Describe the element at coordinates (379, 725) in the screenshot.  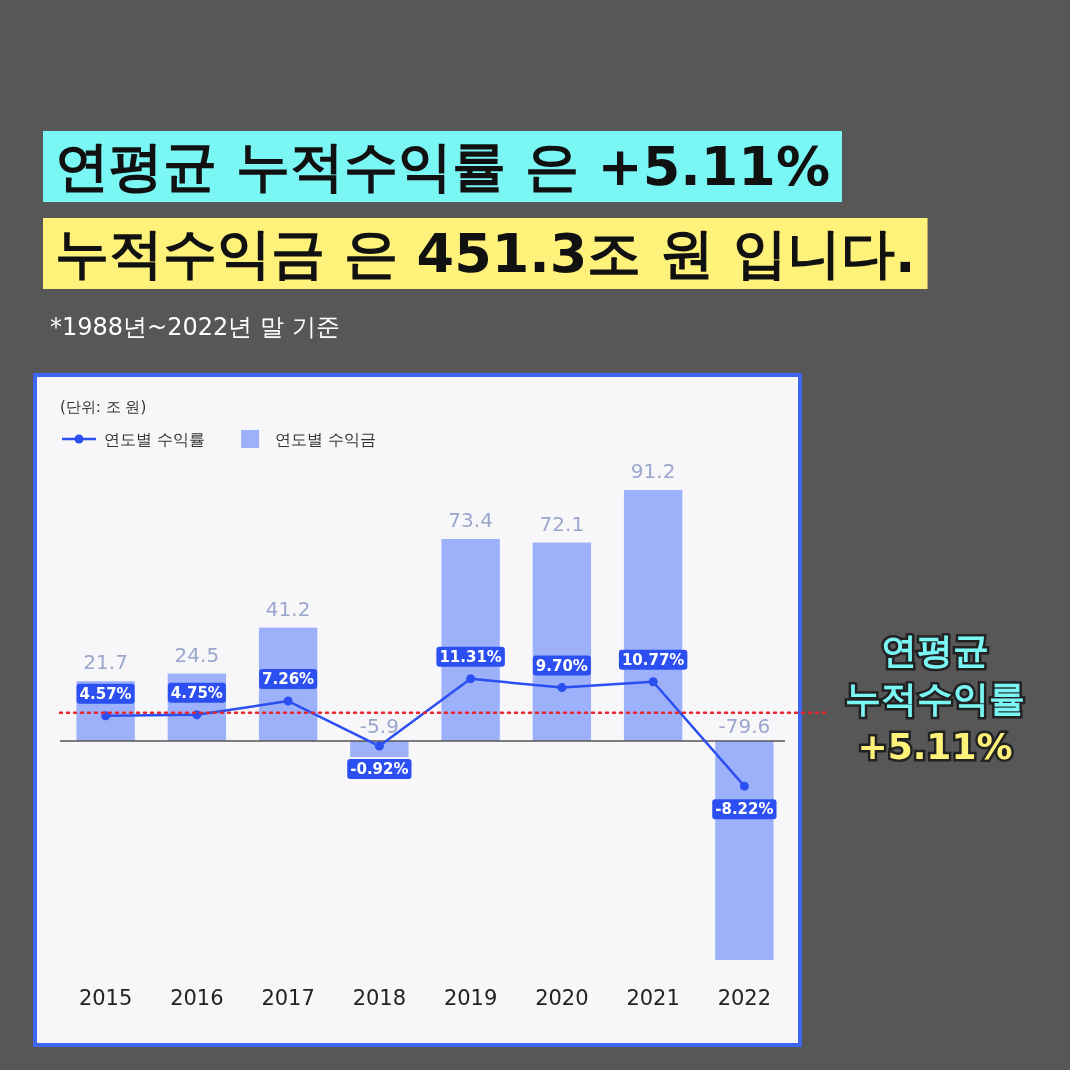
I see `data-label: -5.9` at that location.